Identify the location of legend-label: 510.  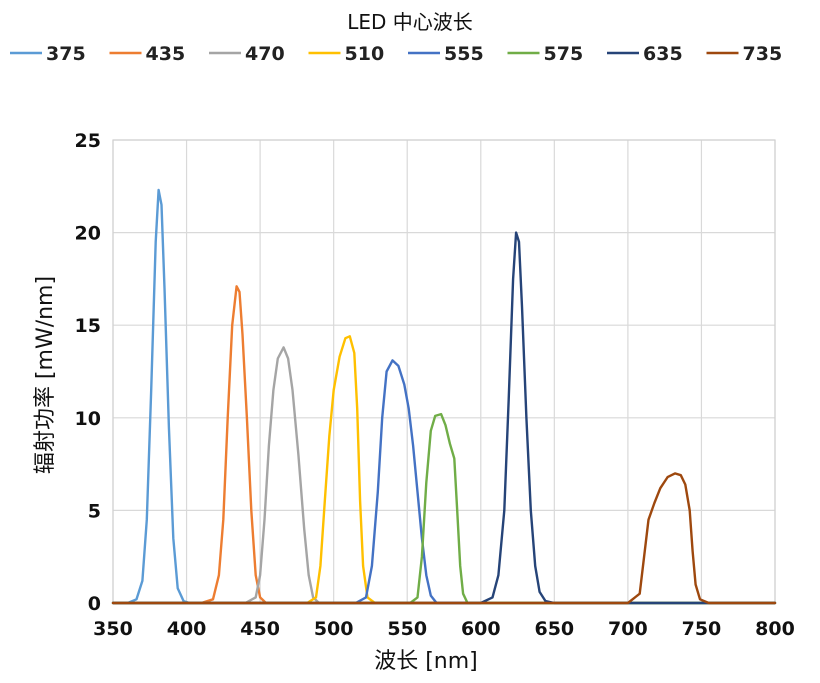
(365, 54).